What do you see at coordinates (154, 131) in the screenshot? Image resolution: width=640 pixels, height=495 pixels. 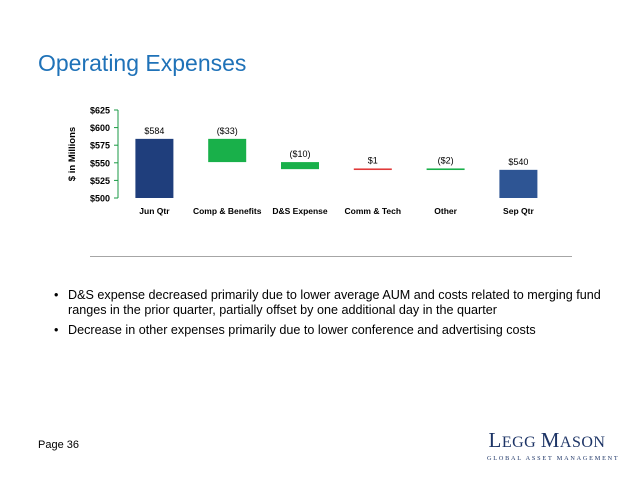 I see `data-label: $584` at bounding box center [154, 131].